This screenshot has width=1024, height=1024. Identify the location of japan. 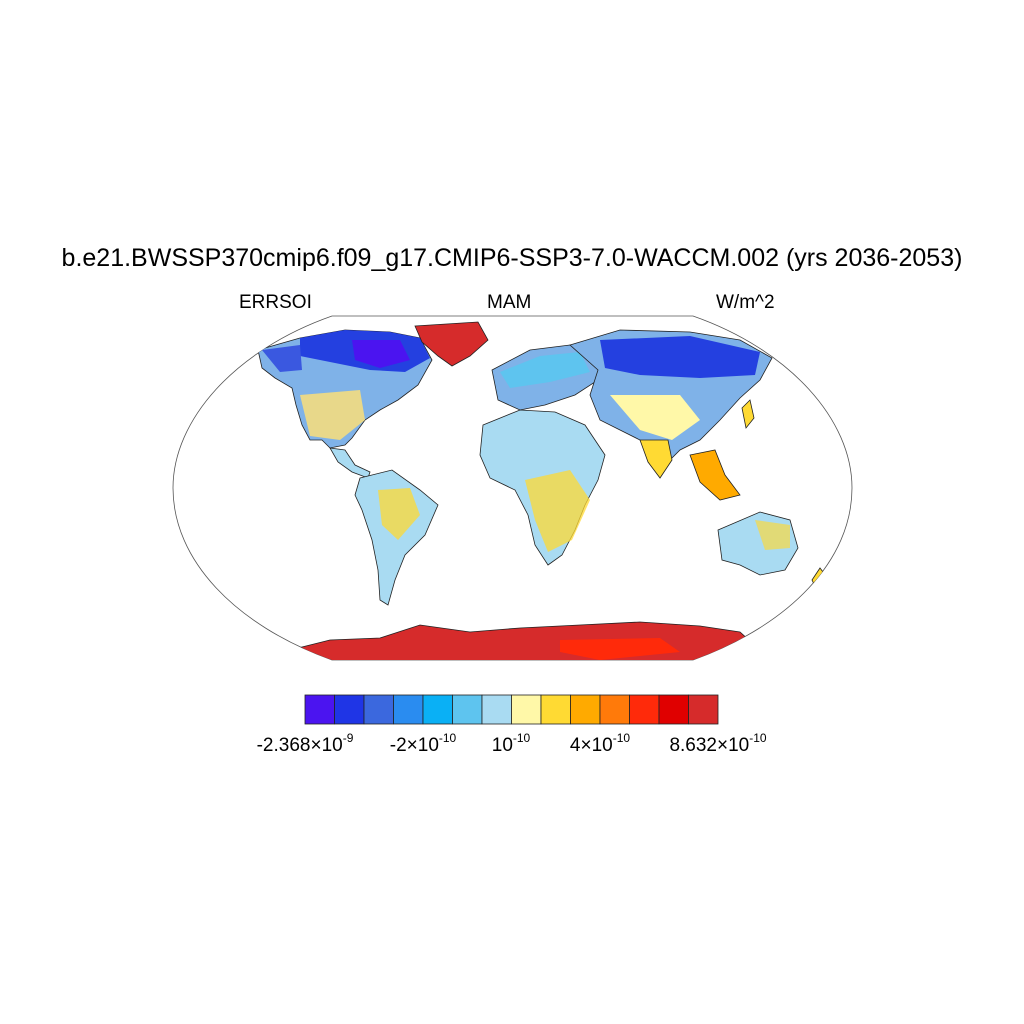
(748, 414).